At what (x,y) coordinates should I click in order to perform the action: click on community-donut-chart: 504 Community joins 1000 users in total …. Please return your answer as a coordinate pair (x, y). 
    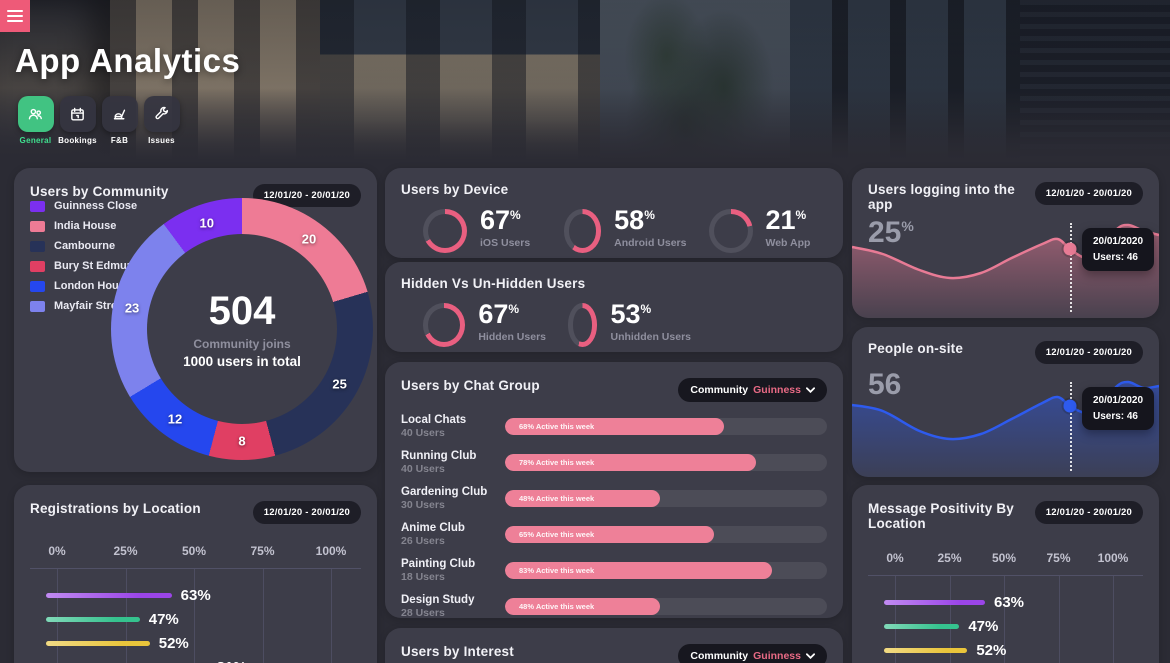
    Looking at the image, I should click on (242, 329).